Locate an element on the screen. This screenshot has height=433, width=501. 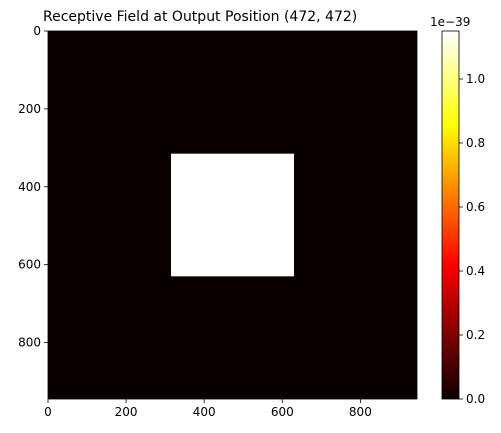
y-tick-label: 600 is located at coordinates (29, 265).